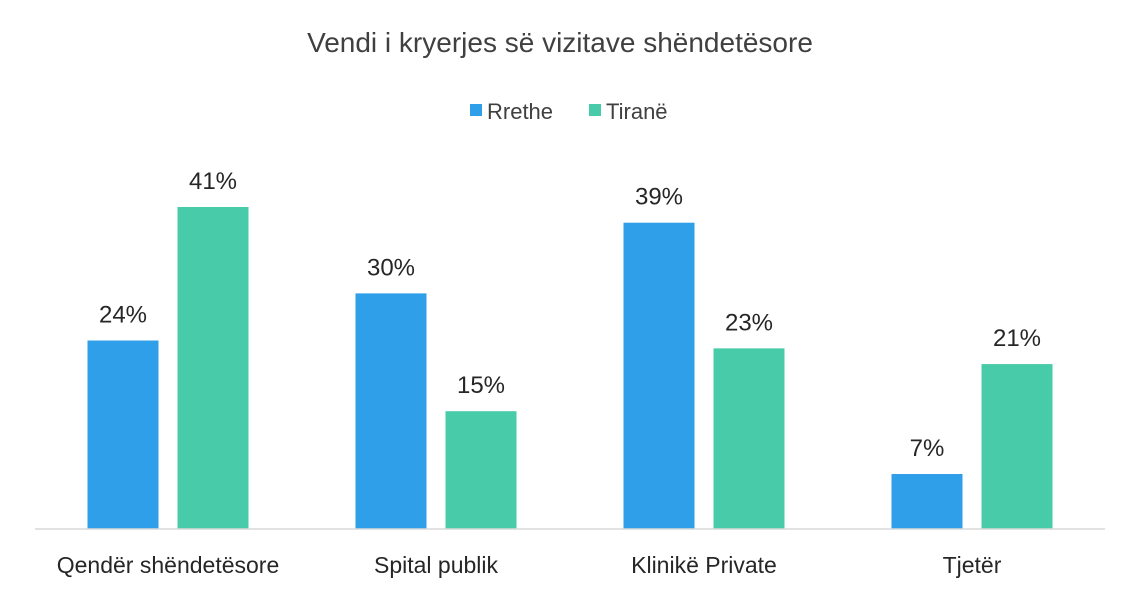 This screenshot has width=1139, height=596. What do you see at coordinates (1017, 446) in the screenshot?
I see `bar-tiranë-3` at bounding box center [1017, 446].